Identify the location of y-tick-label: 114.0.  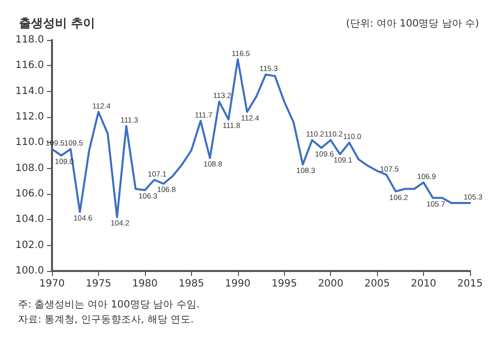
(29, 91).